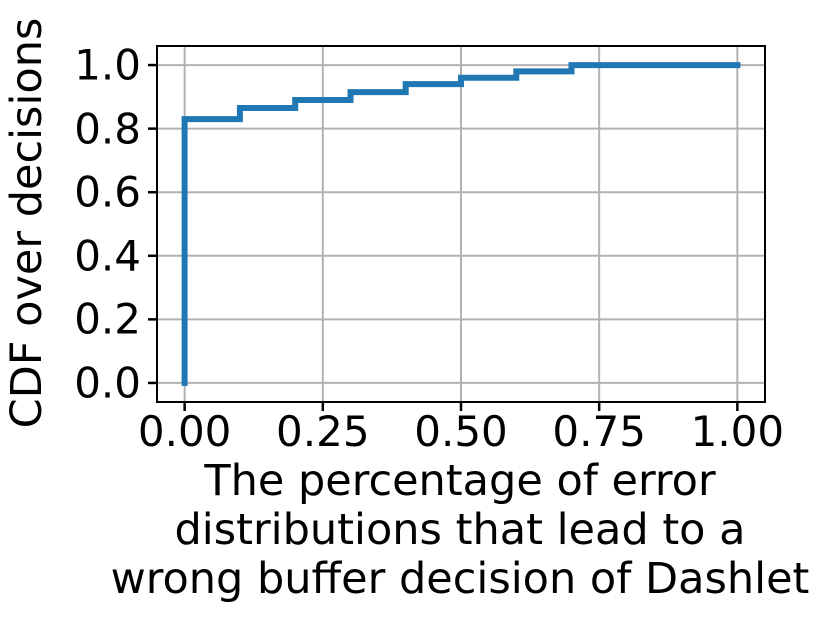 The height and width of the screenshot is (627, 831). I want to click on y-tick-label: 0.8, so click(107, 129).